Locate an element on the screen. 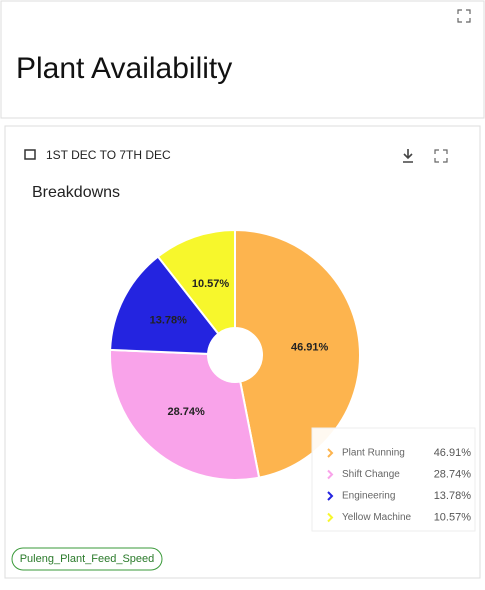  slice-label: 28.74% is located at coordinates (187, 412).